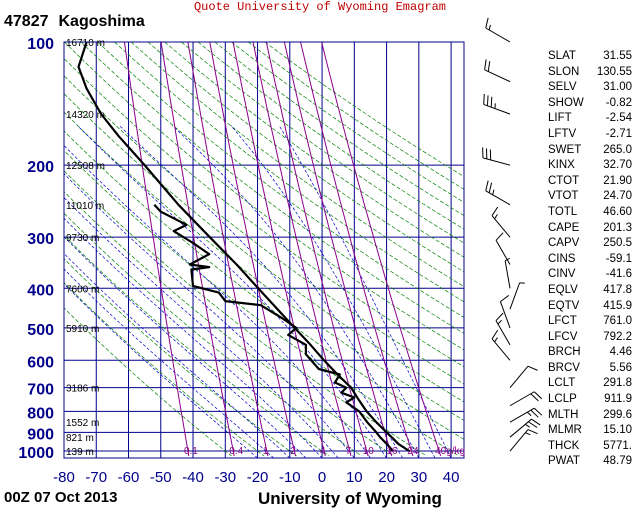 The height and width of the screenshot is (512, 640). I want to click on index-row-ctot: CTOT 21.90, so click(590, 183).